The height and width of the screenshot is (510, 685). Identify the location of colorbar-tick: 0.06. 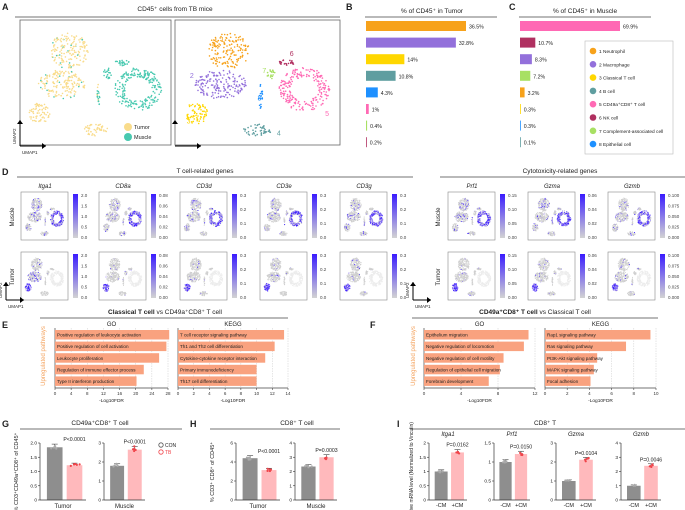
(163, 266).